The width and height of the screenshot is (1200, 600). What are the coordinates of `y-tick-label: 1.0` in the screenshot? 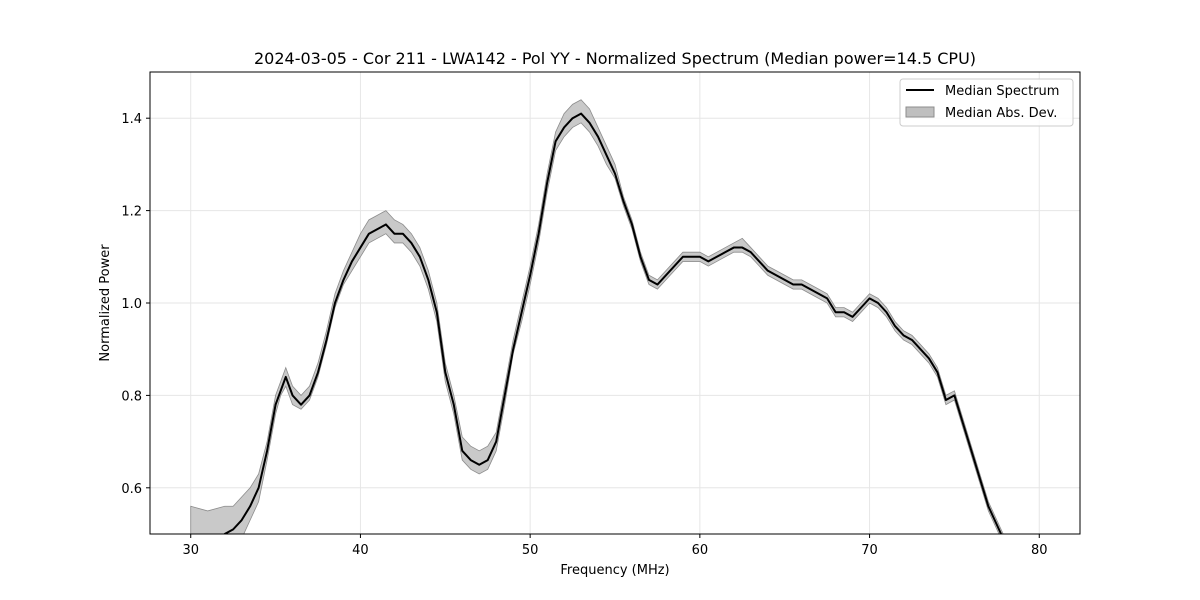 It's located at (131, 304).